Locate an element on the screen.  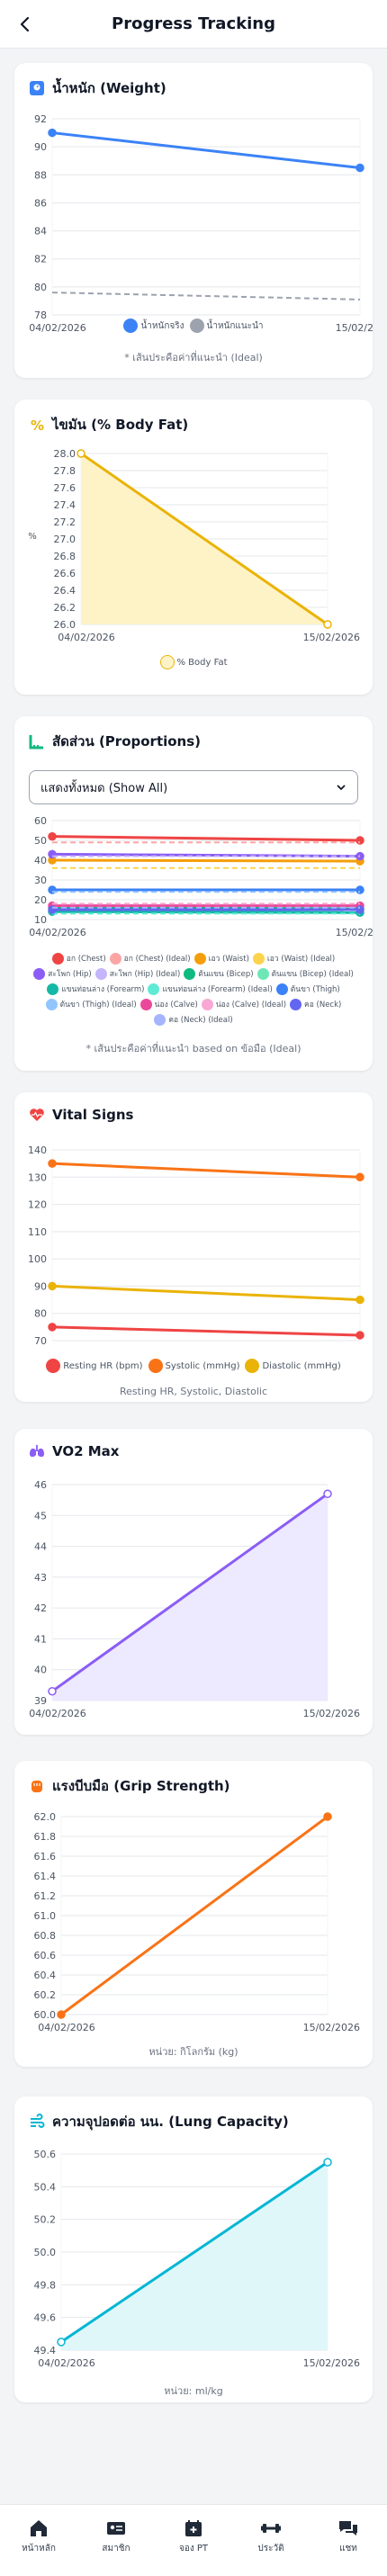
grip-note: หน่วย: กิโลกรัม (kg) is located at coordinates (193, 2052).